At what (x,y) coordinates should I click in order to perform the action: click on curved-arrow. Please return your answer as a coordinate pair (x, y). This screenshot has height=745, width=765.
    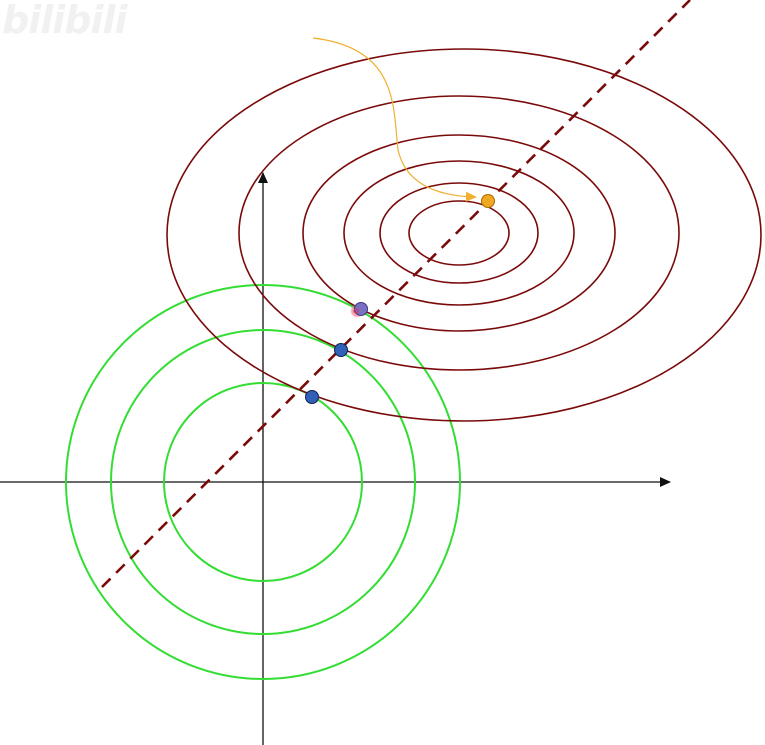
    Looking at the image, I should click on (394, 119).